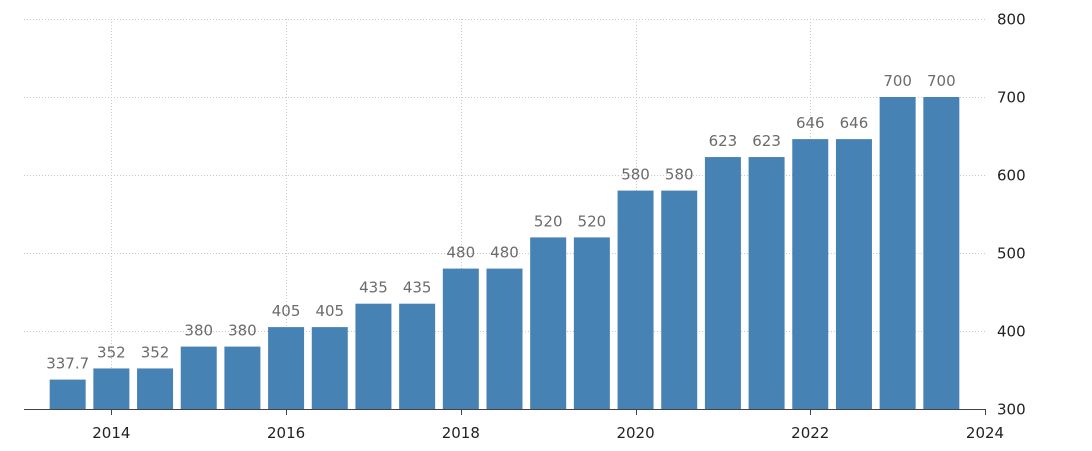 The height and width of the screenshot is (451, 1092). I want to click on x-tick-label: 2022, so click(810, 433).